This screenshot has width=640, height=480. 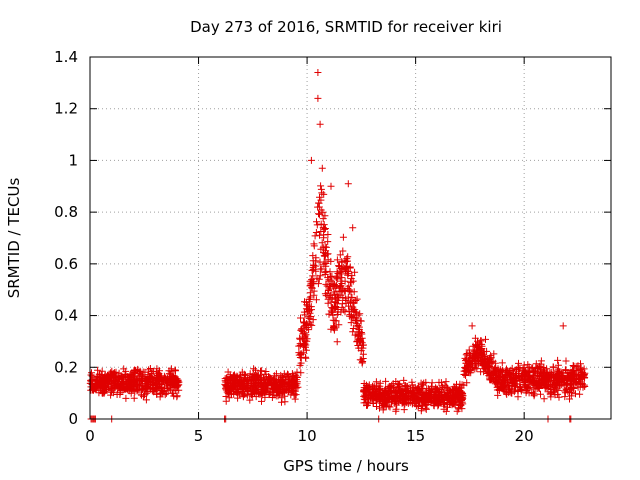 I want to click on y-tick-label: 0, so click(x=73, y=419).